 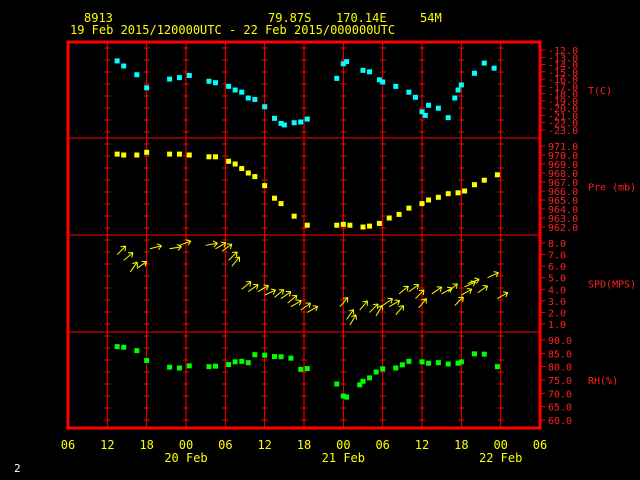 What do you see at coordinates (563, 102) in the screenshot?
I see `y-tick-label: -19.0` at bounding box center [563, 102].